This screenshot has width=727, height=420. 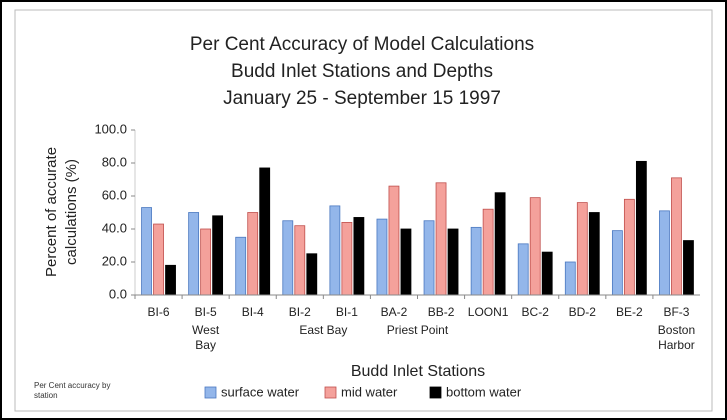 I want to click on x-tick-label: BB-2, so click(x=441, y=312).